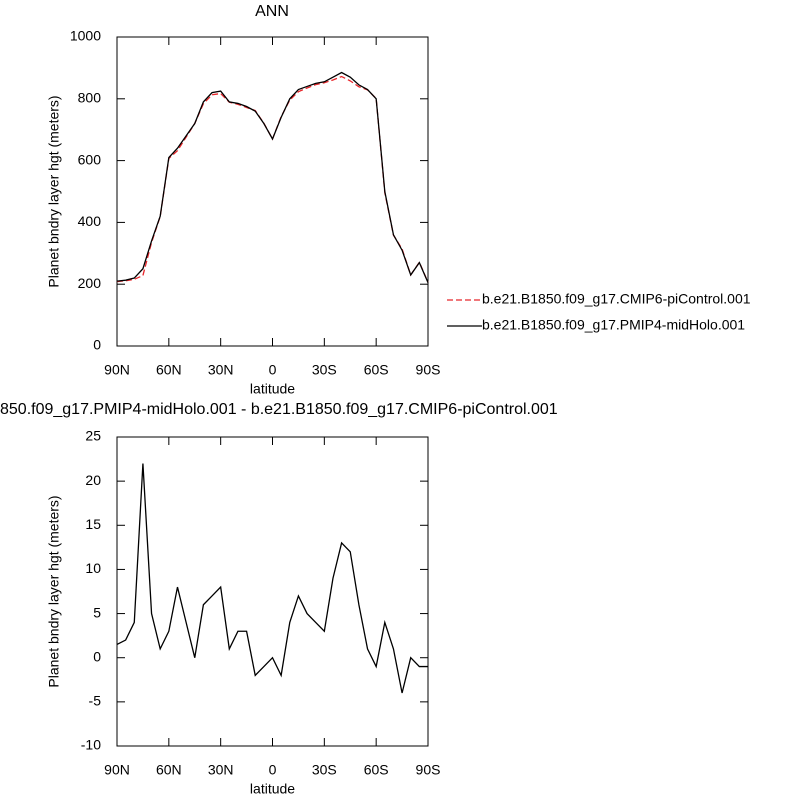  Describe the element at coordinates (272, 11) in the screenshot. I see `chart-title: ANN` at that location.